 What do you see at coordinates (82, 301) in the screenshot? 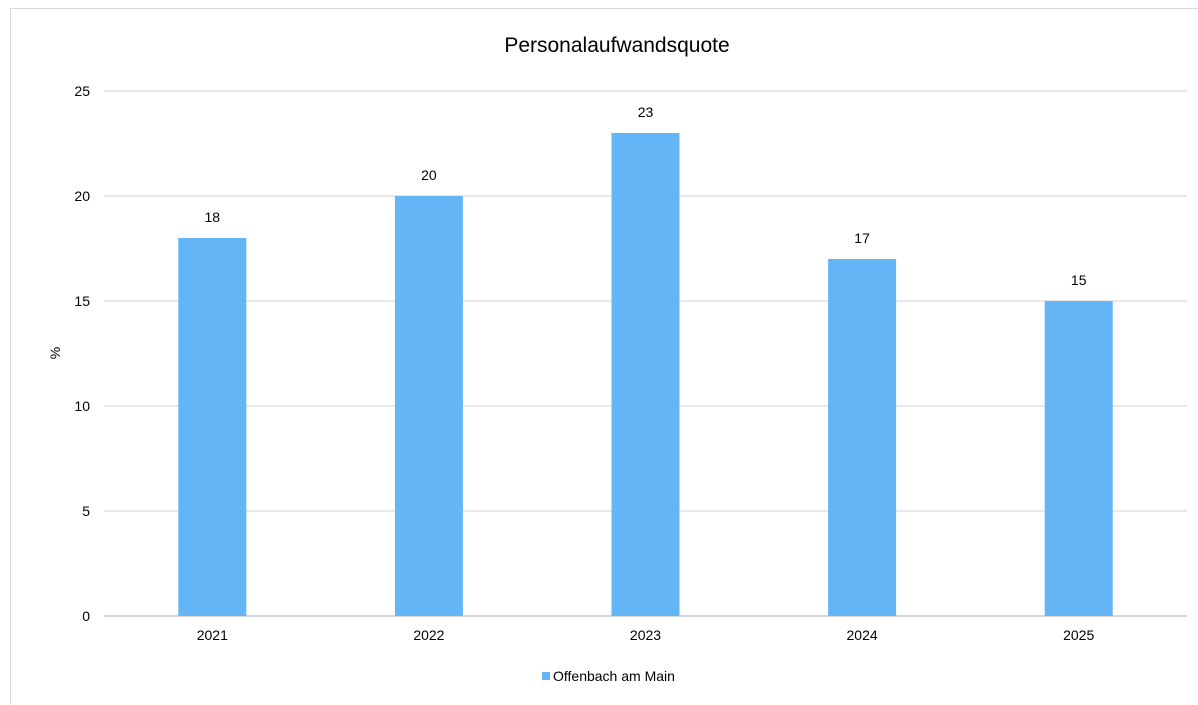
I see `y-tick-label: 15` at bounding box center [82, 301].